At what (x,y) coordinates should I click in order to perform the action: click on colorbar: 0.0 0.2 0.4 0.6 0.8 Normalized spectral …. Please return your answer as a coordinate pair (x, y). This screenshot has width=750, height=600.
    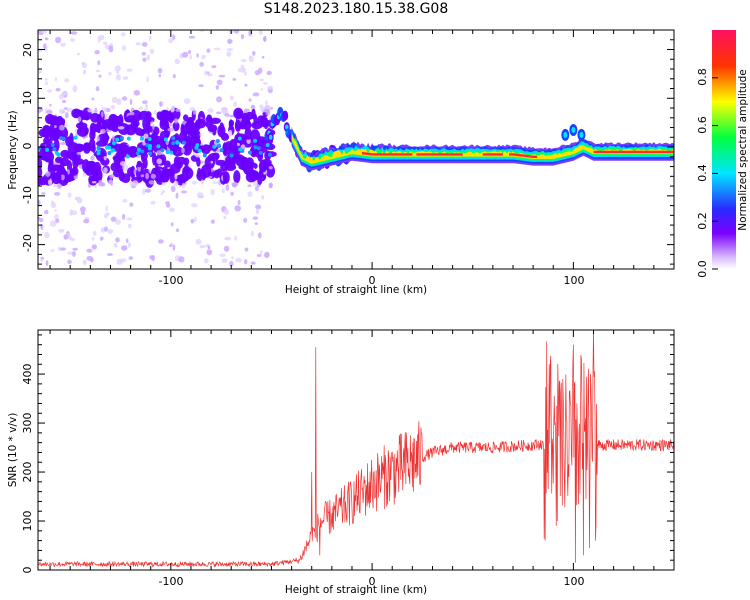
    Looking at the image, I should click on (722, 154).